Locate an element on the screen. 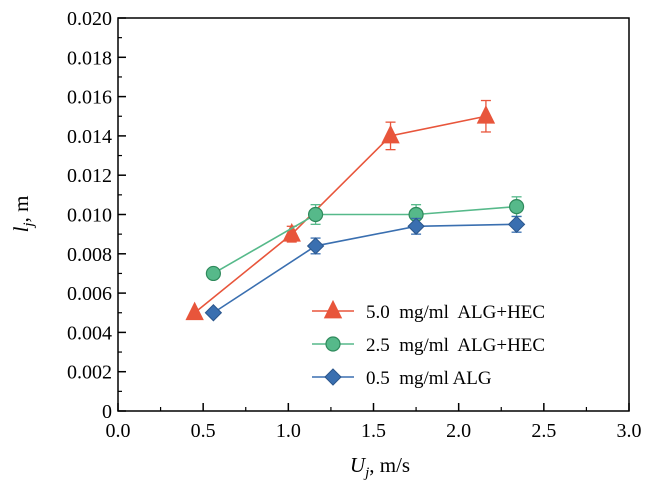 This screenshot has height=482, width=646. x-tick-label: 1.0 is located at coordinates (288, 431).